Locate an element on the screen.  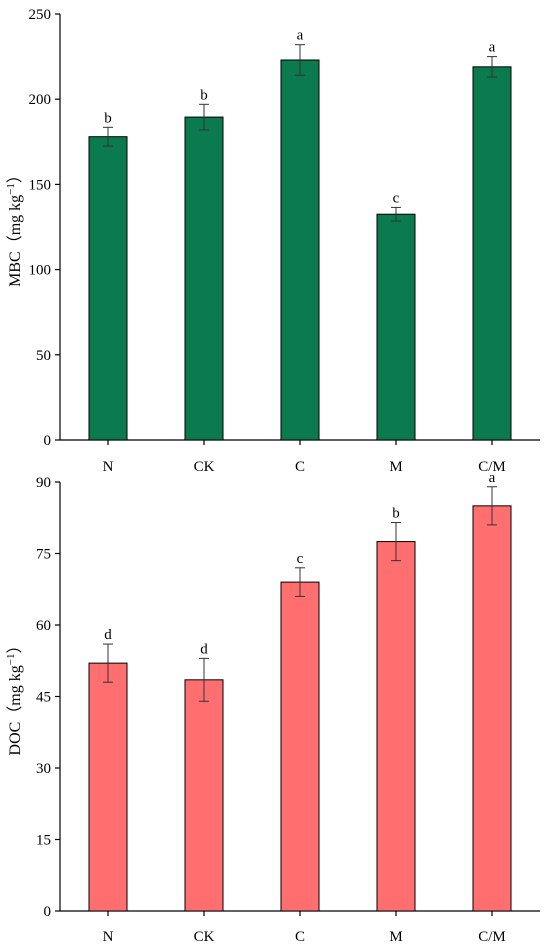
y-tick-label: 15 is located at coordinates (43, 841).